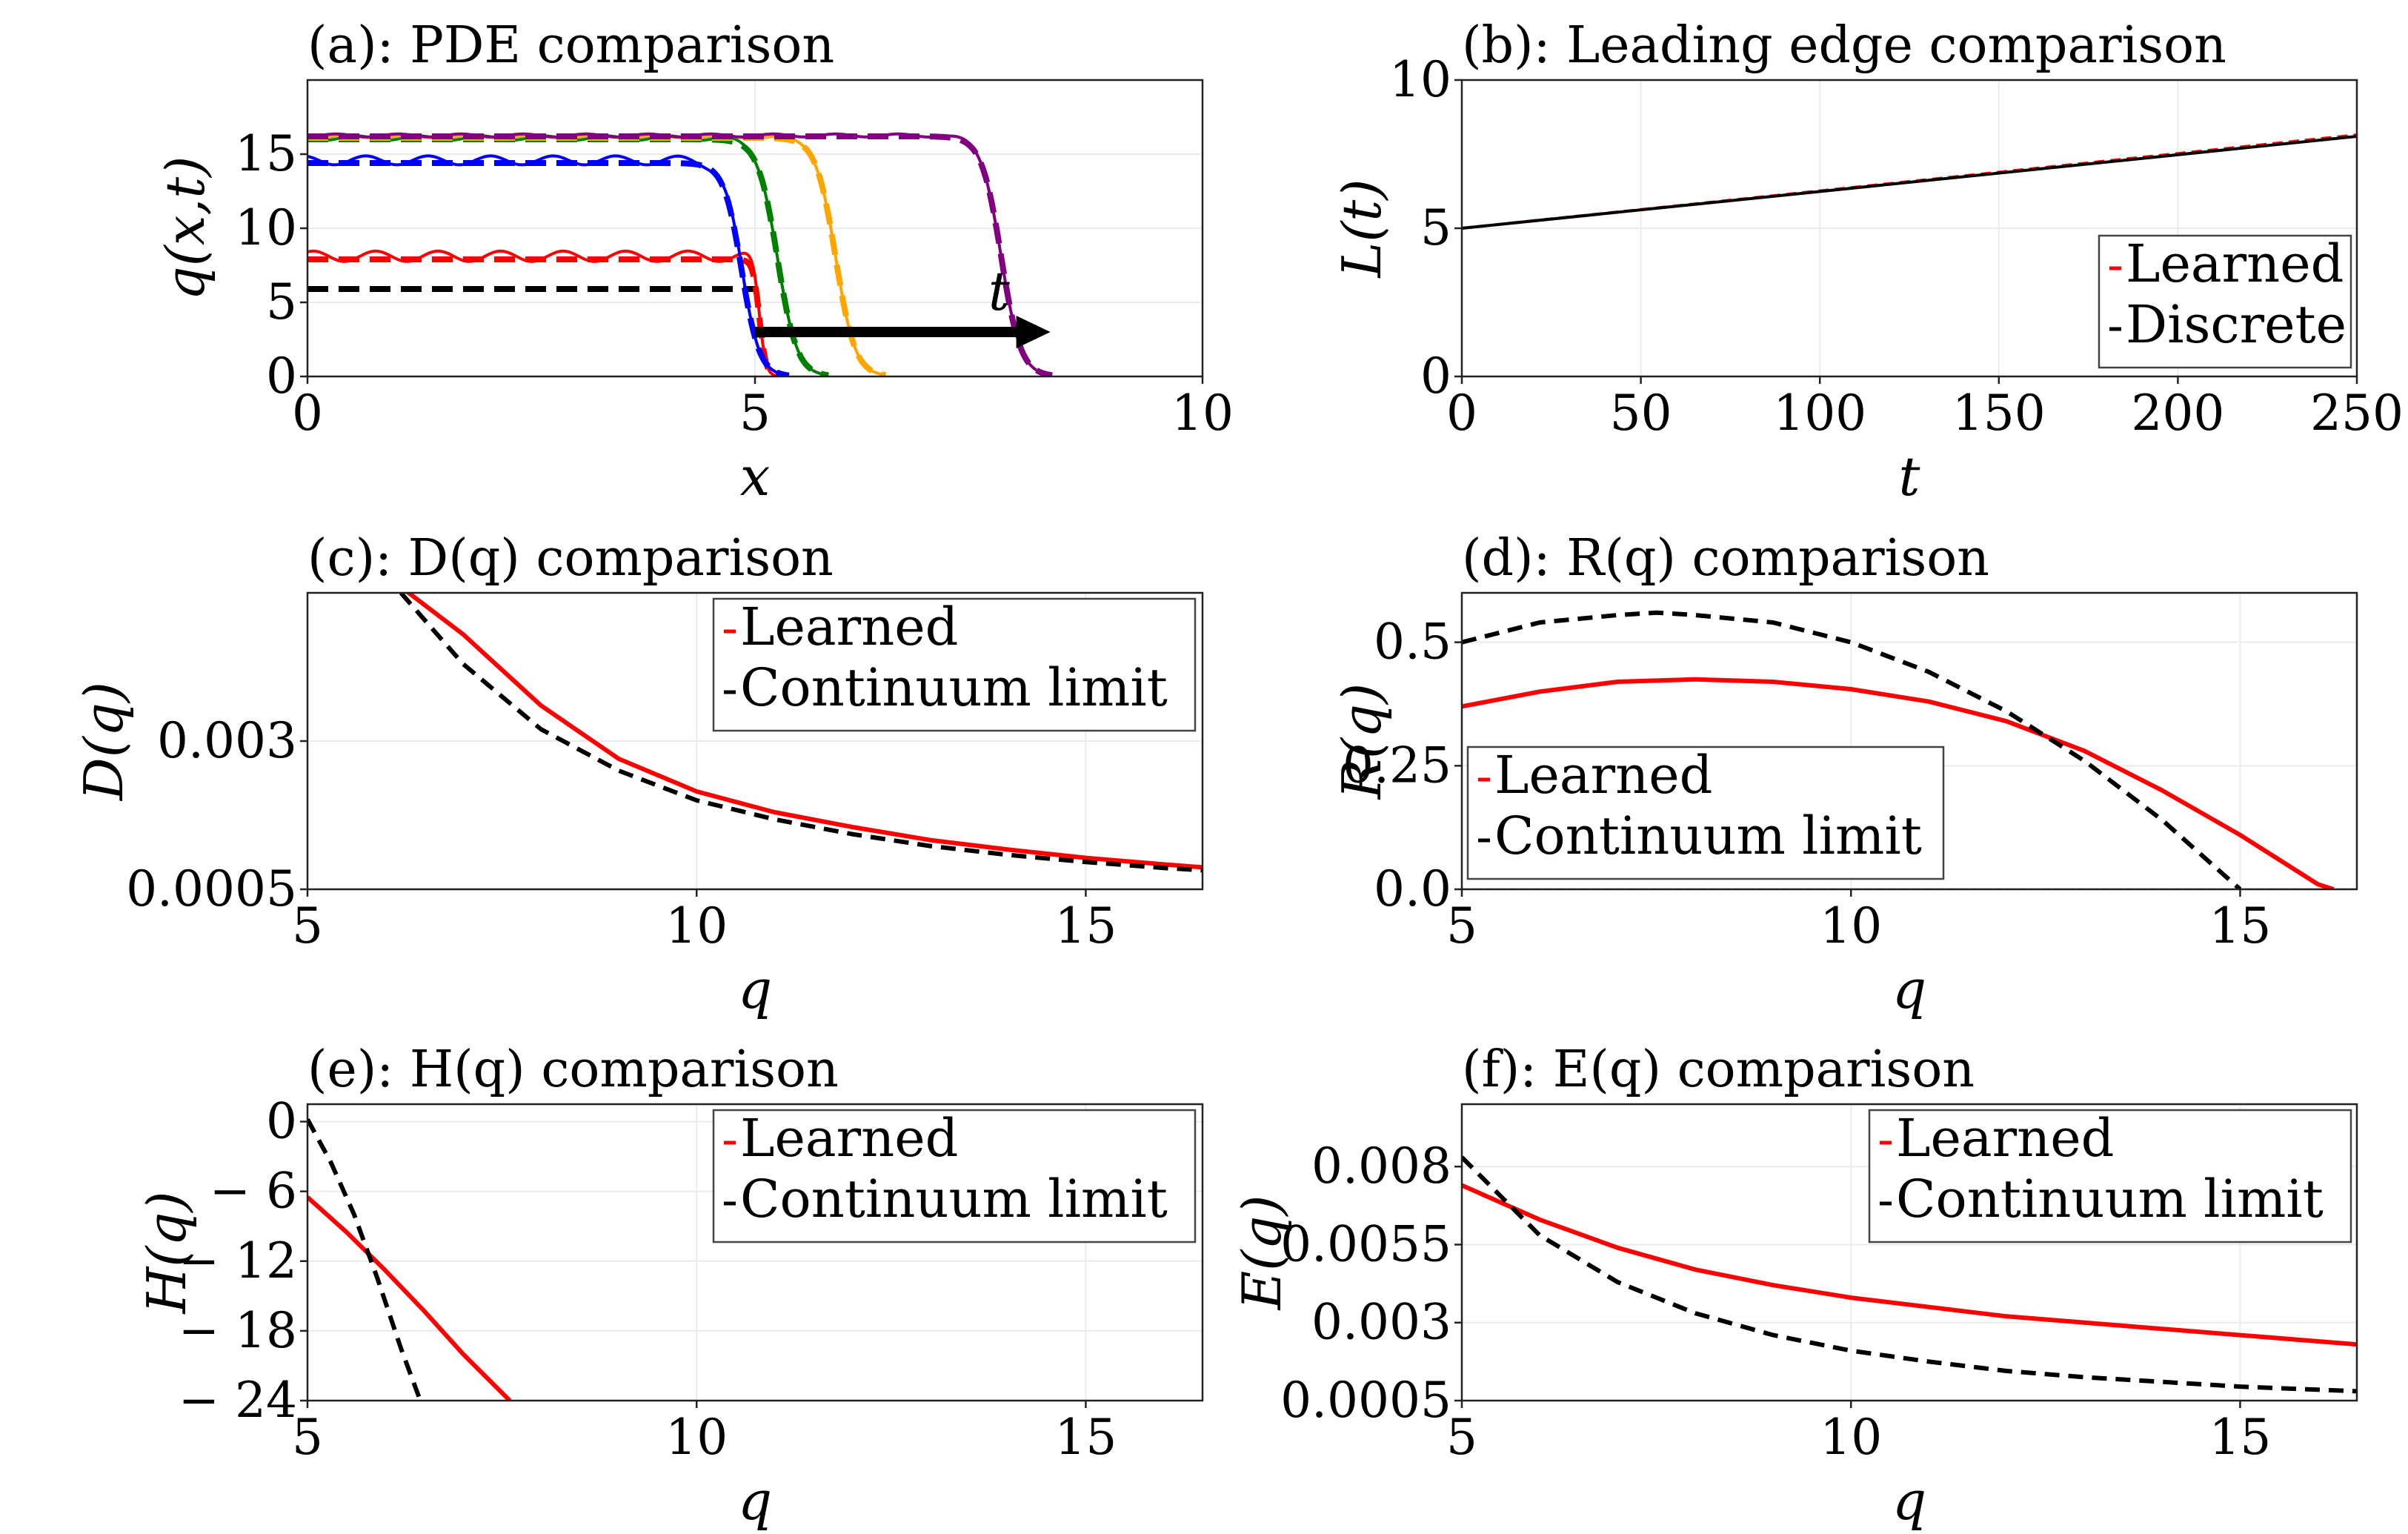 The image size is (2408, 1534). What do you see at coordinates (1033, 332) in the screenshot?
I see `time-arrow-head` at bounding box center [1033, 332].